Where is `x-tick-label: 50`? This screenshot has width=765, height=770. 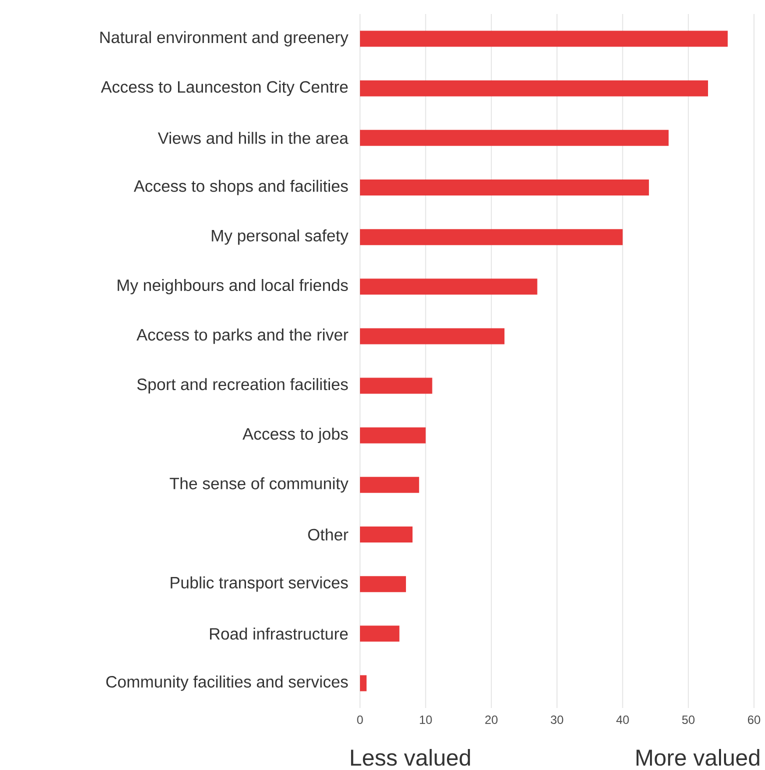
x-tick-label: 50 is located at coordinates (688, 720).